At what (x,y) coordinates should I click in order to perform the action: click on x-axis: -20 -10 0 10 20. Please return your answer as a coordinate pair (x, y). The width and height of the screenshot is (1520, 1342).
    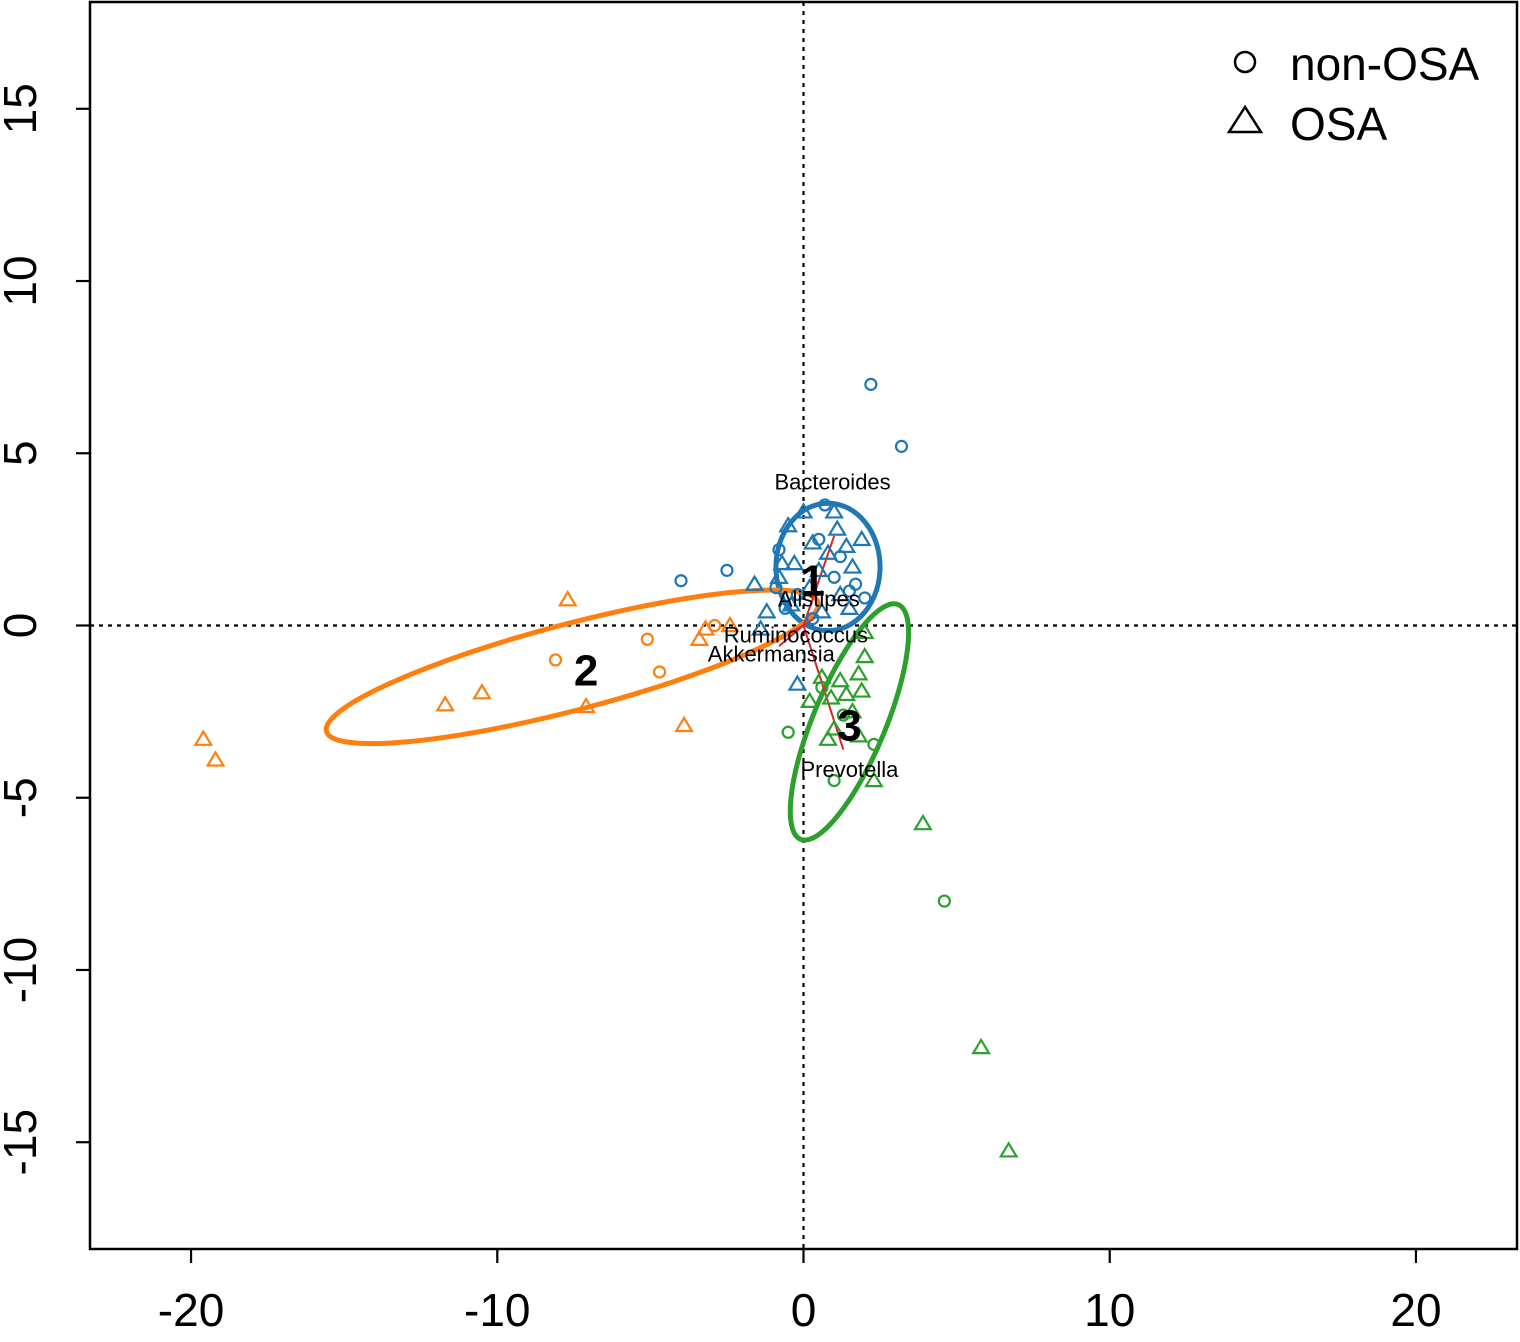
    Looking at the image, I should click on (800, 1292).